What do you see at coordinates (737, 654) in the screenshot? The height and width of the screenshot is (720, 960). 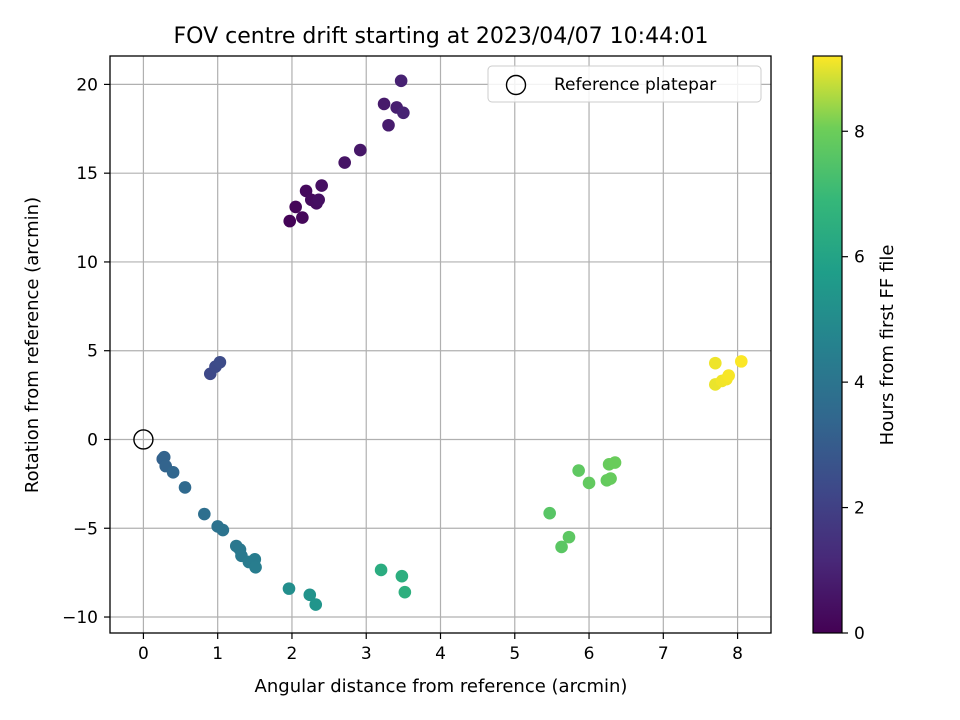 I see `x-tick-label: 8` at bounding box center [737, 654].